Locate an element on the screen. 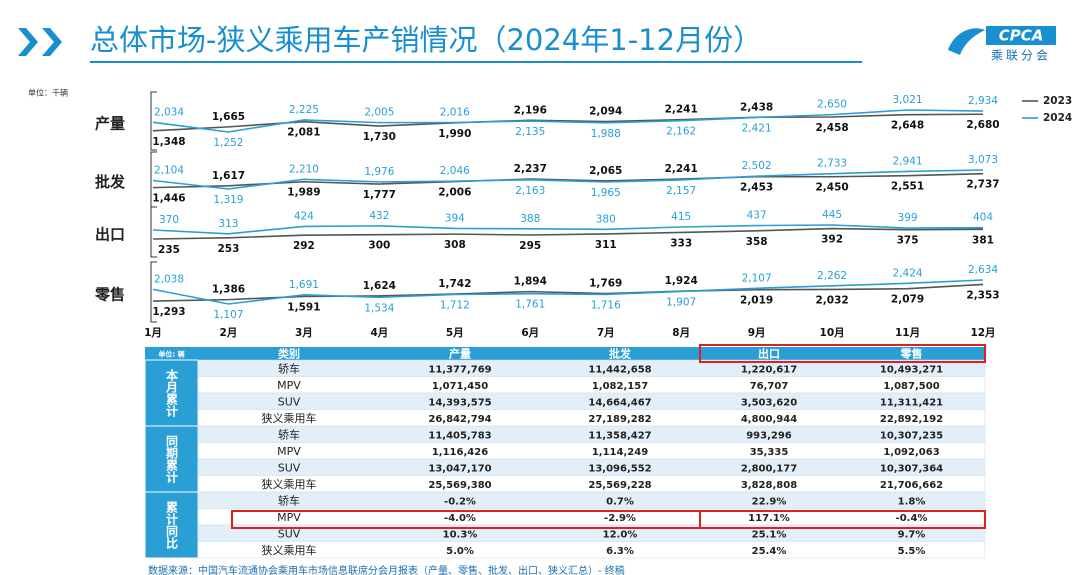 The height and width of the screenshot is (575, 1081). table-cell: -2.9% is located at coordinates (620, 518).